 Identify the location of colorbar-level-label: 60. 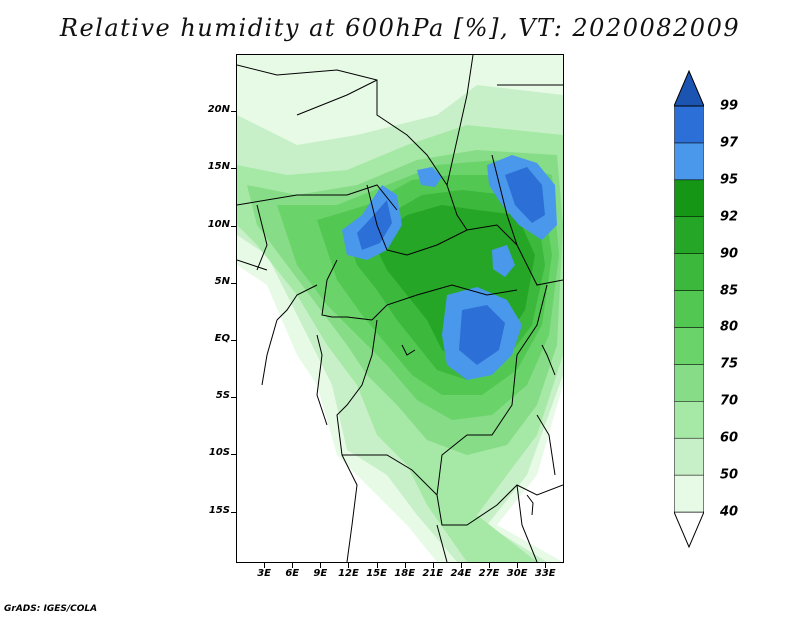
(729, 438).